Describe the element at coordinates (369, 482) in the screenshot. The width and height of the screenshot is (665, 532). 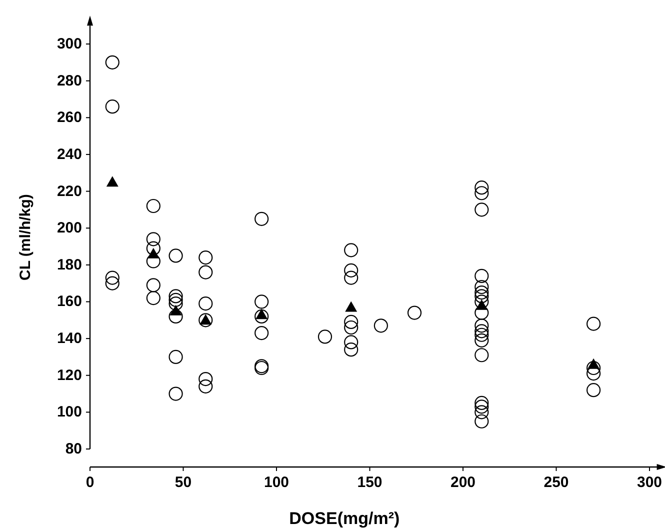
I see `x-tick-label: 150` at that location.